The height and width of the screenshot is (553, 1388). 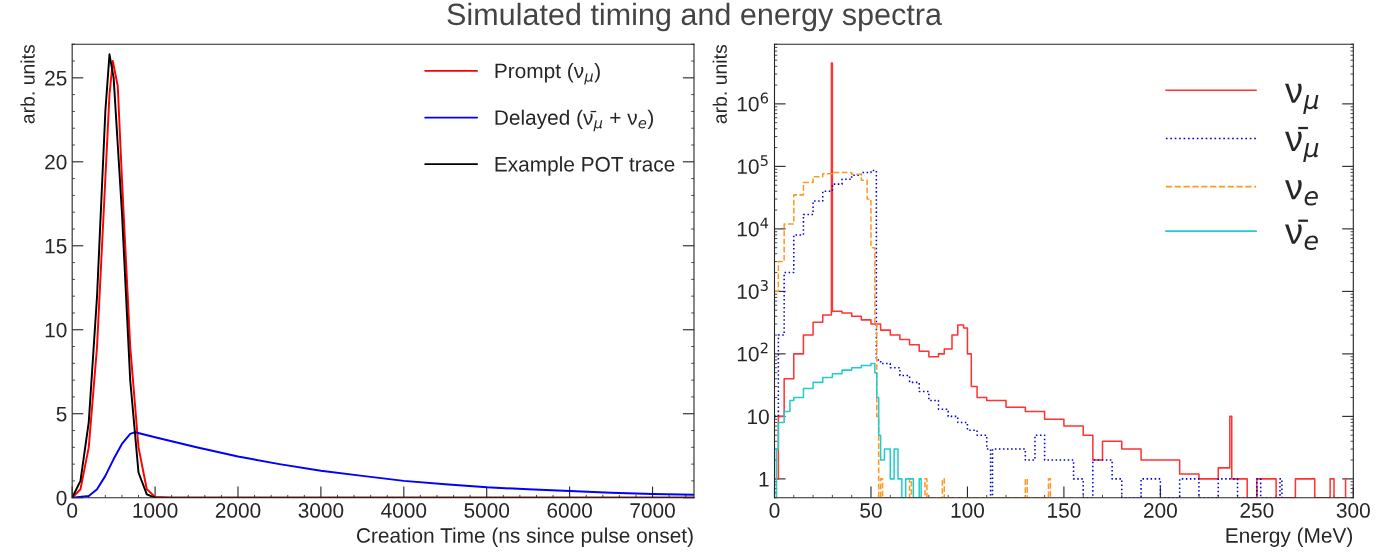 What do you see at coordinates (155, 510) in the screenshot?
I see `x-tick-label: 1000` at bounding box center [155, 510].